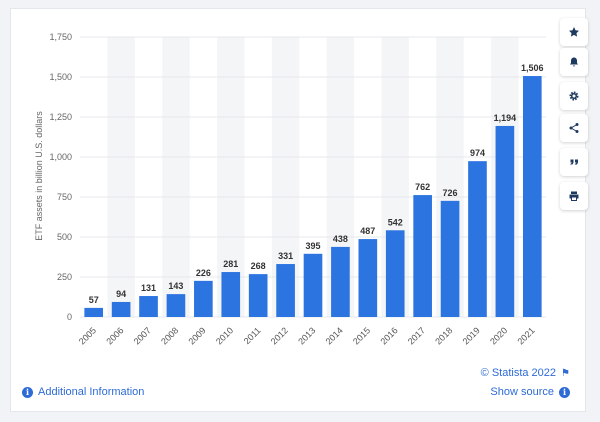  Describe the element at coordinates (532, 68) in the screenshot. I see `value-label: 1,506` at that location.